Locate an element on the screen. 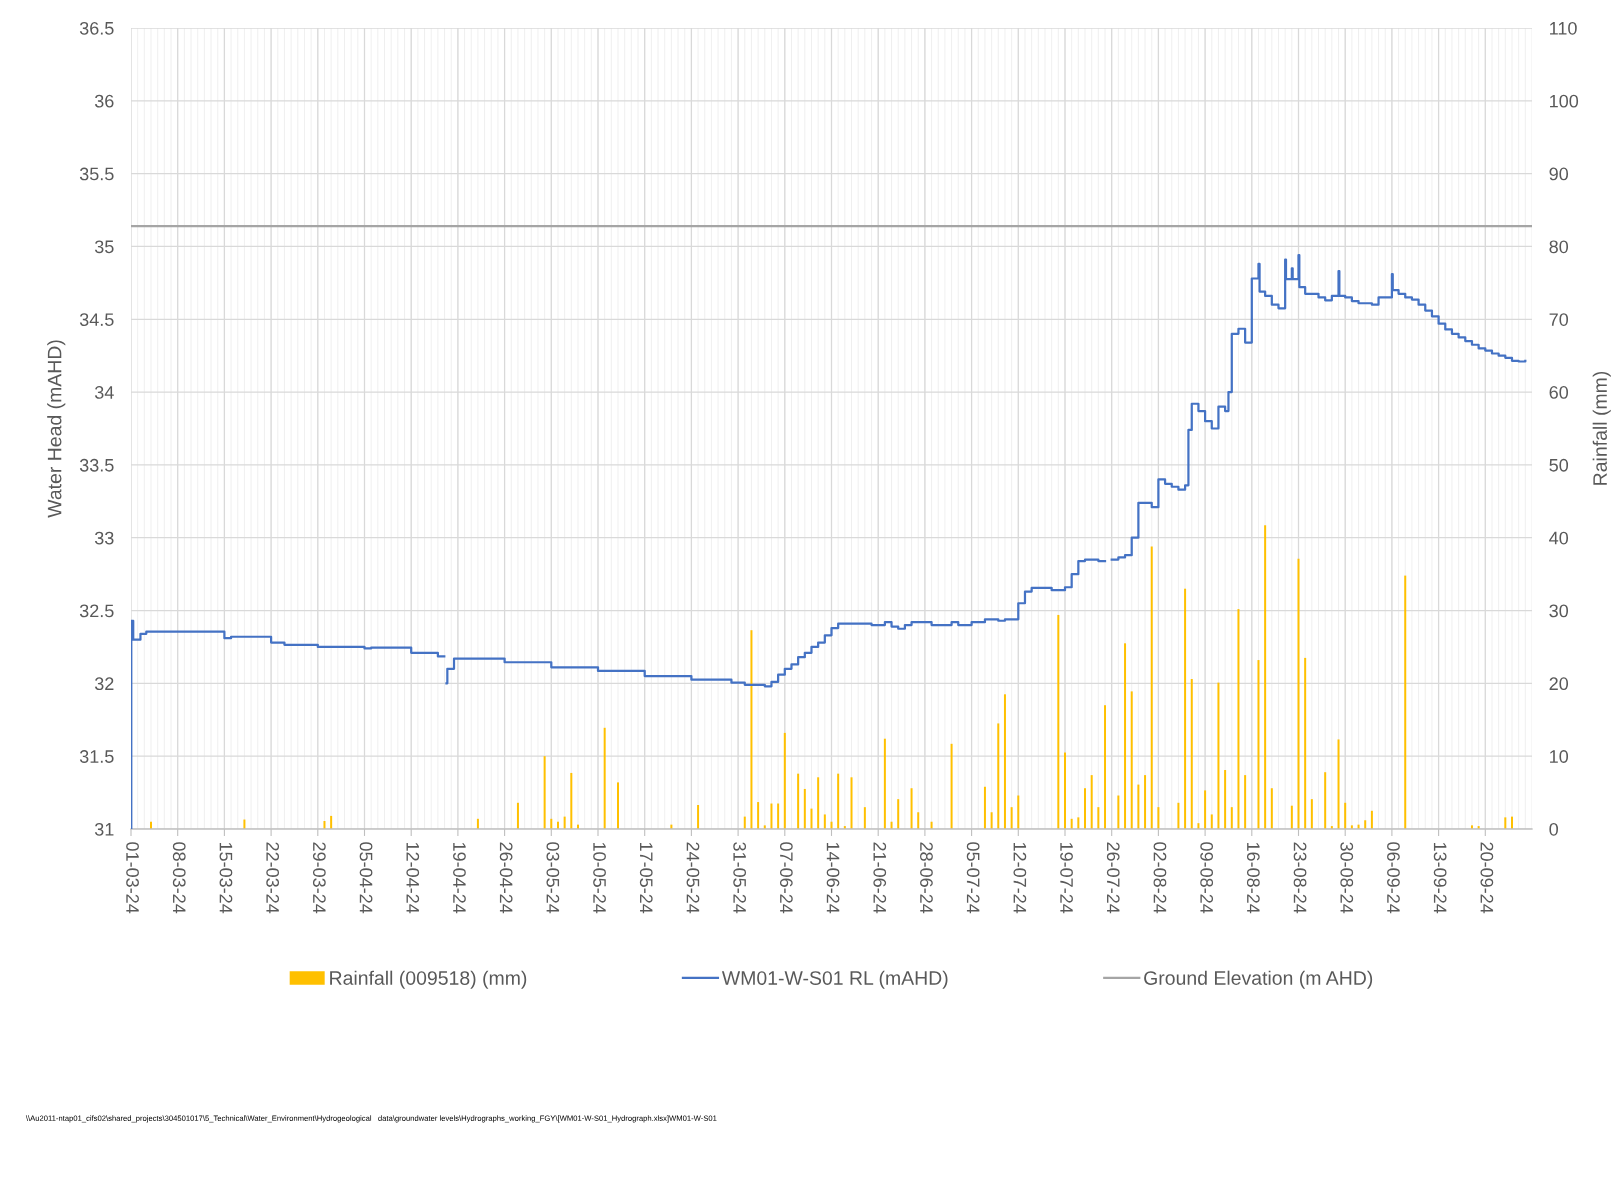  x-tick-label: 12-04-24 is located at coordinates (413, 878).